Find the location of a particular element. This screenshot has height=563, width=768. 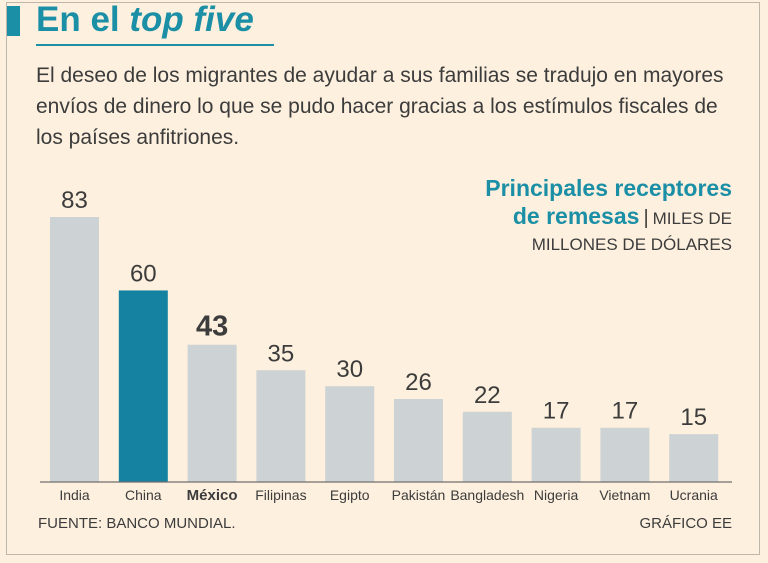

category-label-filipinas: Filipinas is located at coordinates (280, 495).